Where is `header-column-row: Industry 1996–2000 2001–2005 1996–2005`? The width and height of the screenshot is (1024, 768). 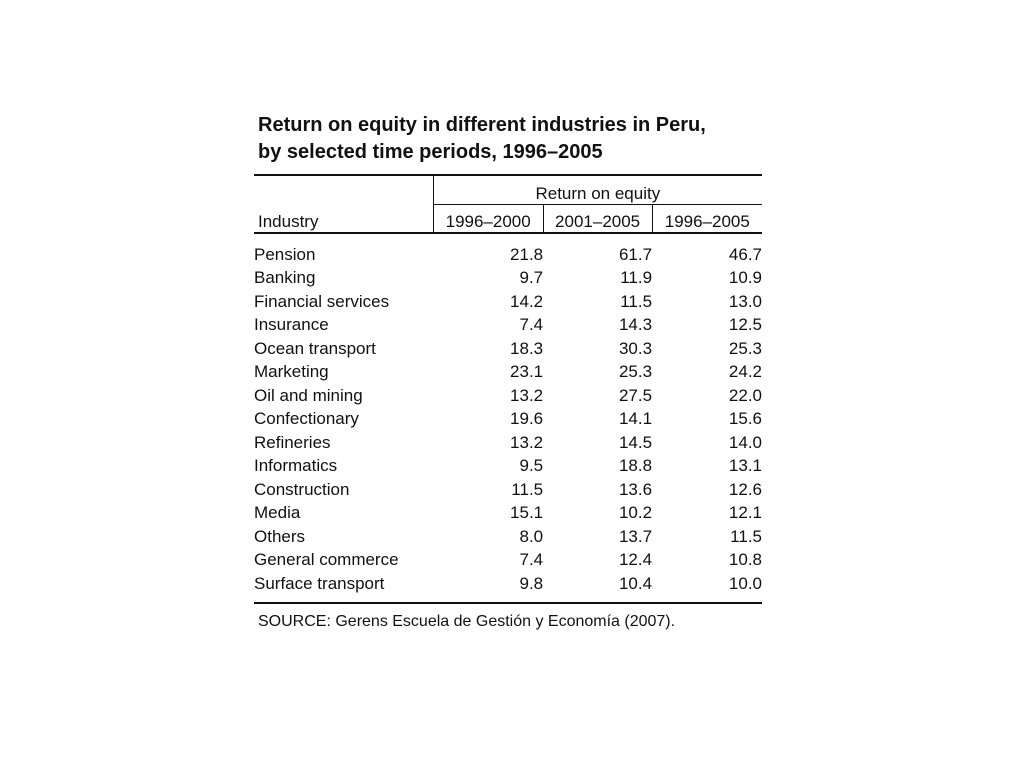
header-column-row: Industry 1996–2000 2001–2005 1996–2005 is located at coordinates (508, 219).